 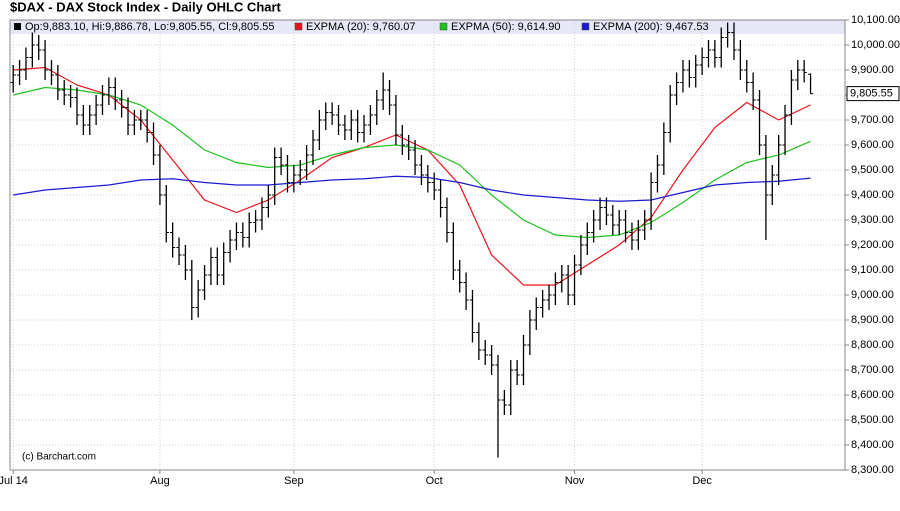 What do you see at coordinates (872, 370) in the screenshot?
I see `y-tick-label: 8,700.00` at bounding box center [872, 370].